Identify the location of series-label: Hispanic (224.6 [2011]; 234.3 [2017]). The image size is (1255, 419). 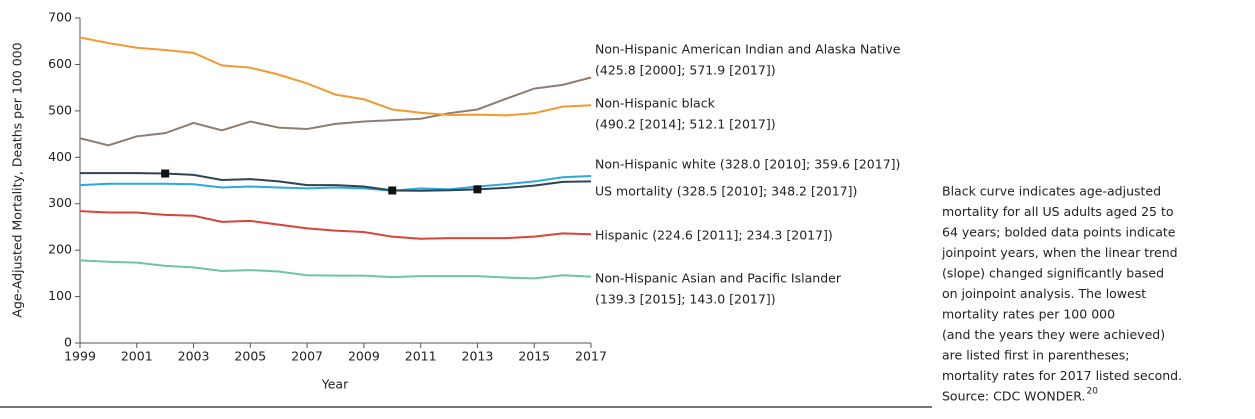
(714, 235).